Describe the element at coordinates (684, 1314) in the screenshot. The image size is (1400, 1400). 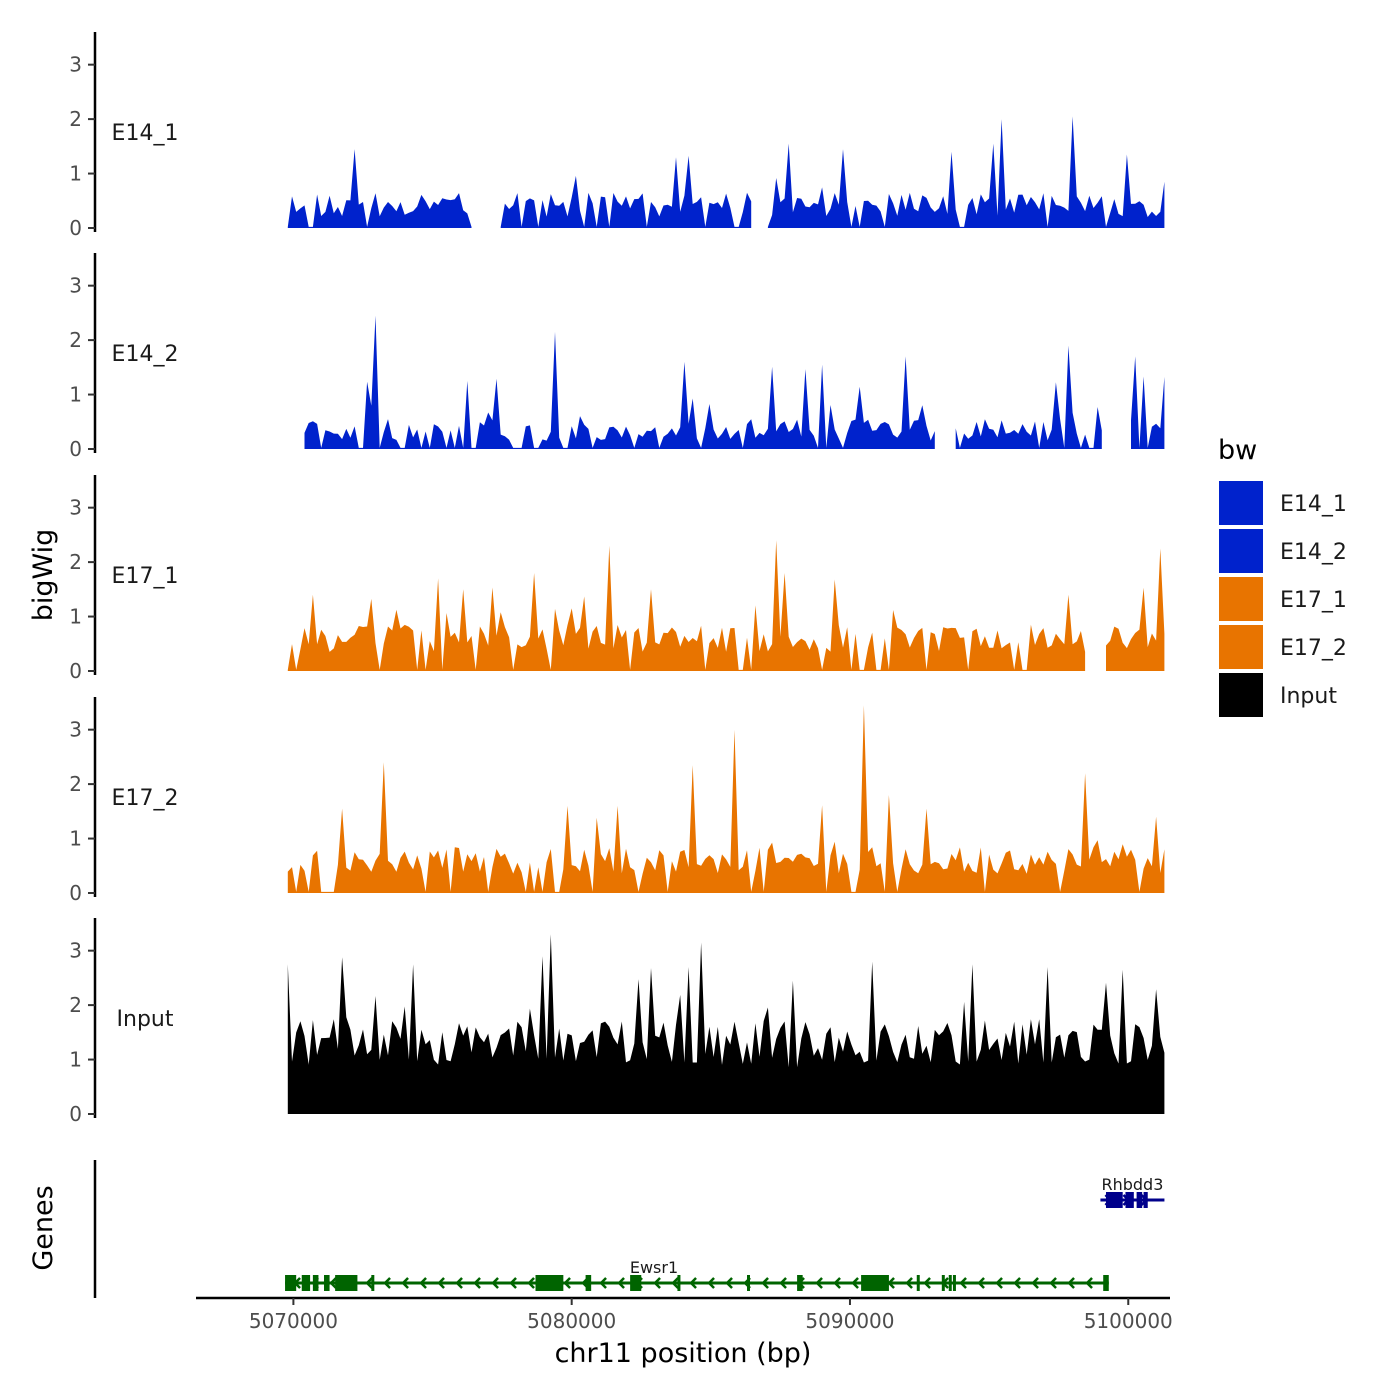
I see `x-axis: 5070000 5080000 5090000 5100000` at that location.